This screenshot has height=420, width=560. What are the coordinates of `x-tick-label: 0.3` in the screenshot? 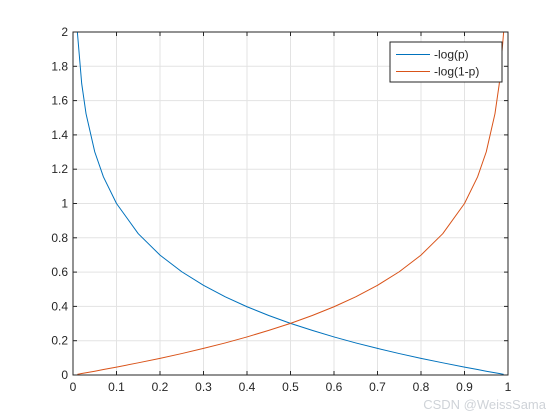 It's located at (203, 387).